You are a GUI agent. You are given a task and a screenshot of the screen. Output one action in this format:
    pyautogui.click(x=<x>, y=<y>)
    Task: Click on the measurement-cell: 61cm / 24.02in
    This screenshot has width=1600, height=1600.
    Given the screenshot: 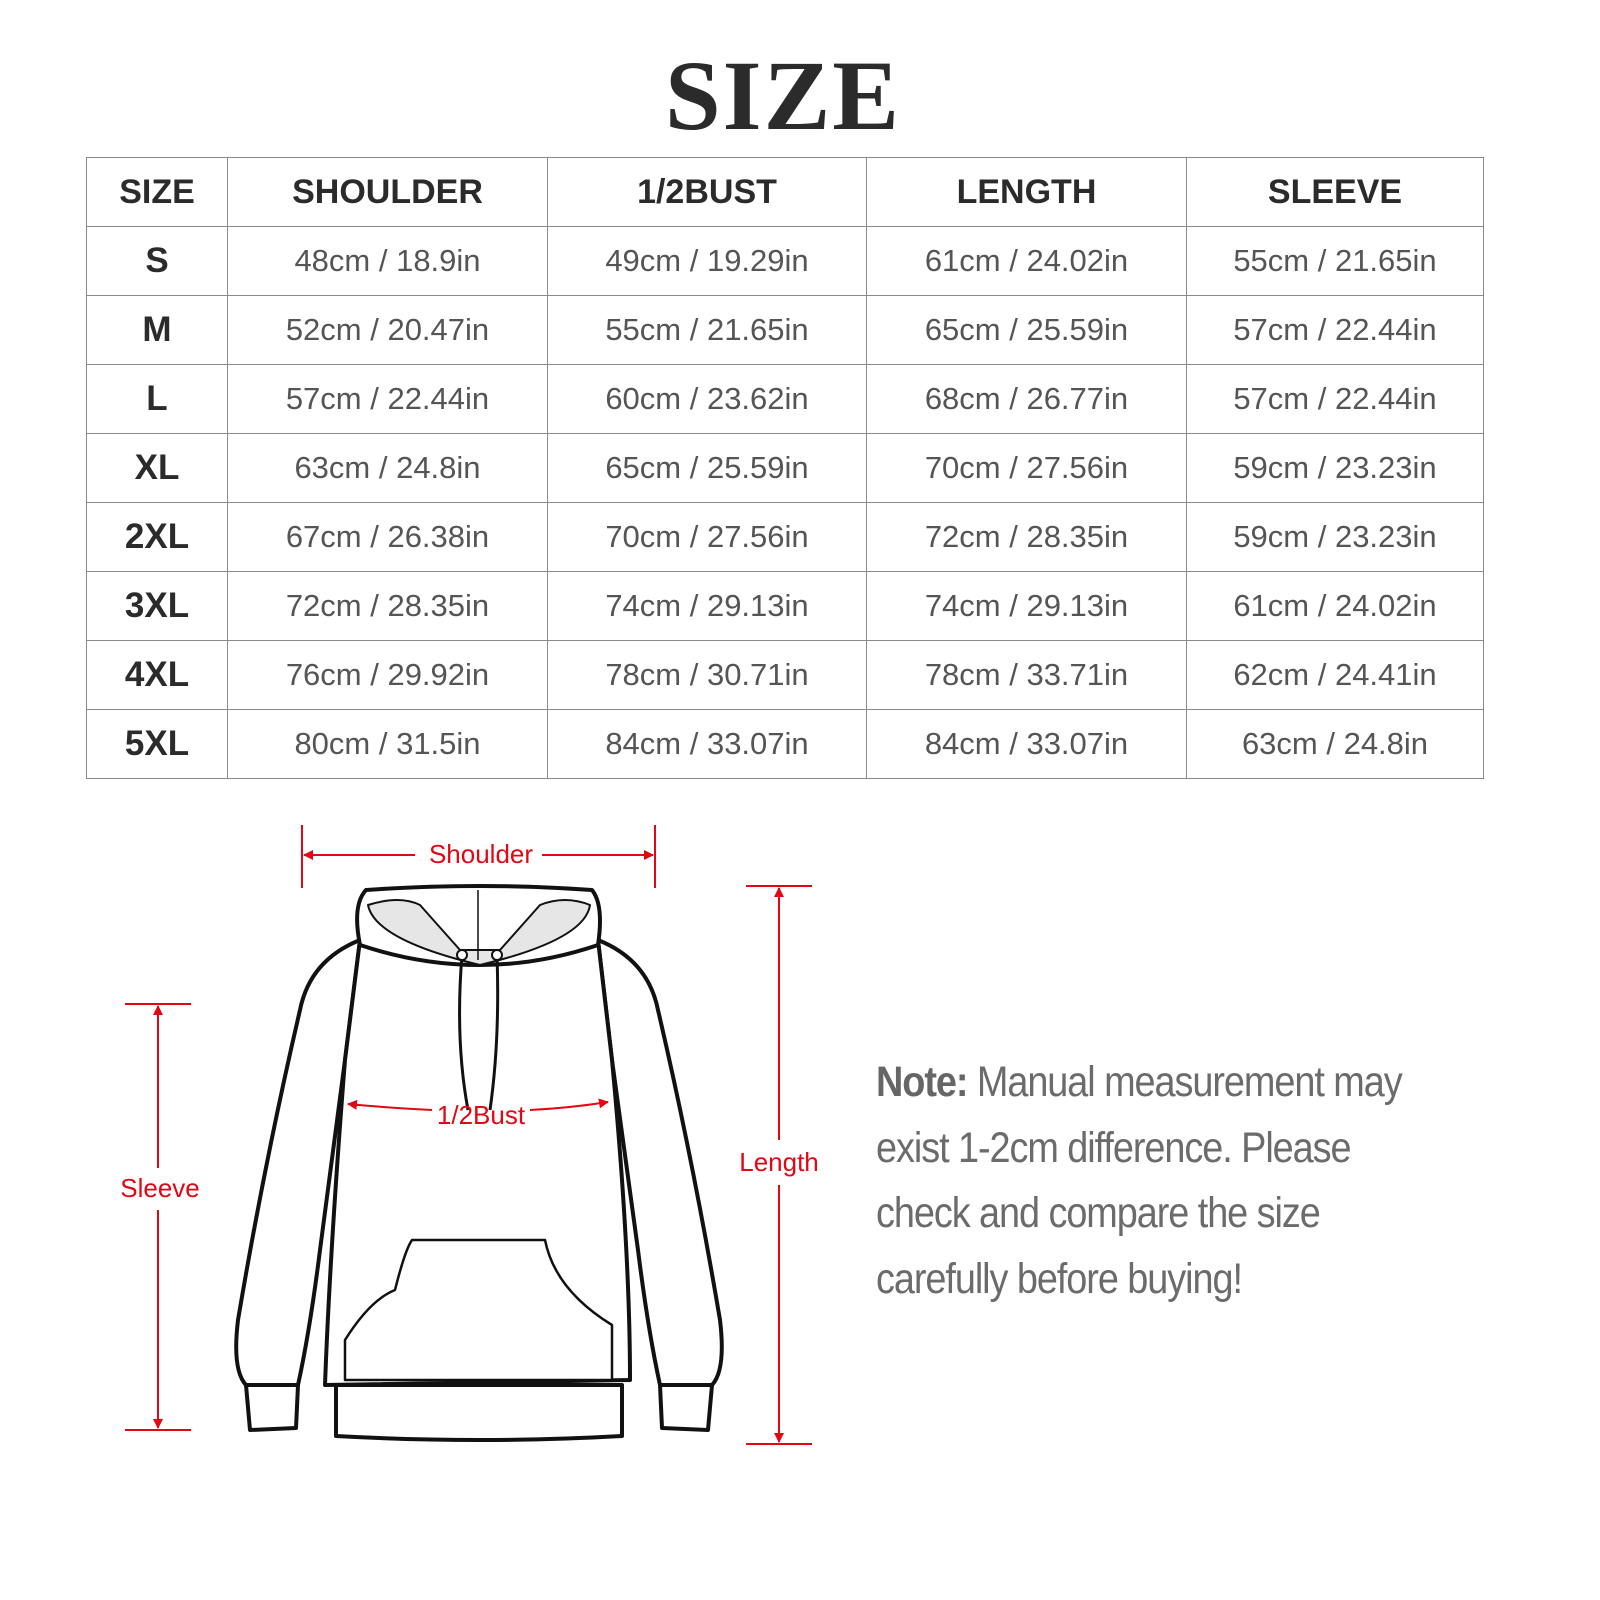 What is the action you would take?
    pyautogui.click(x=1335, y=606)
    